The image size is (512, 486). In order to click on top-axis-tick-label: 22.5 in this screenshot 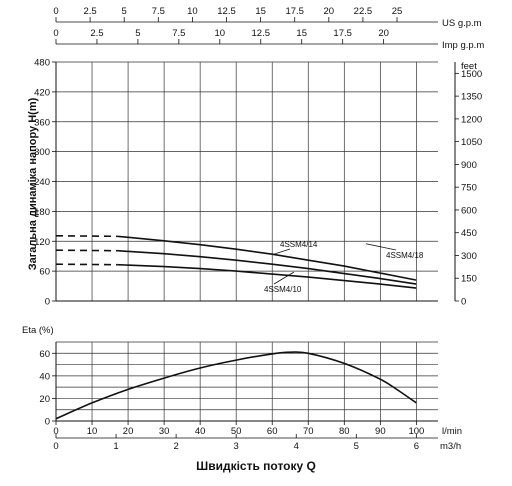, I will do `click(363, 11)`.